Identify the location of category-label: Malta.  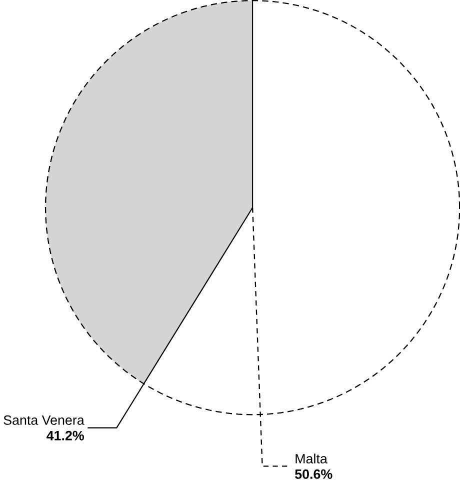
(312, 459).